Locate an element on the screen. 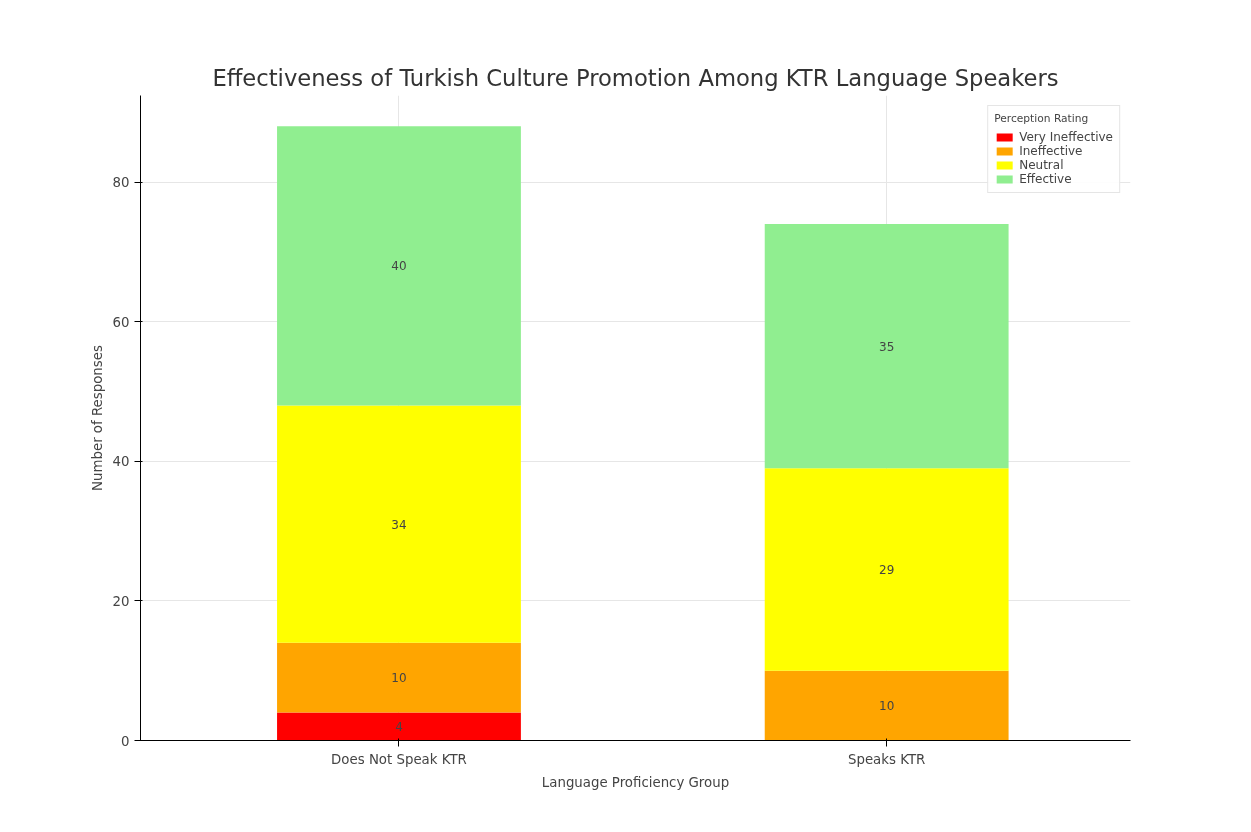  data-label: 29 is located at coordinates (887, 569).